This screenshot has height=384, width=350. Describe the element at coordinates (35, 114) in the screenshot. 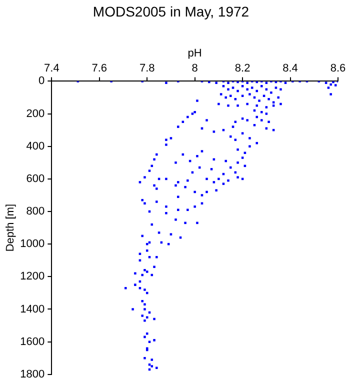

I see `y-tick-label: 200` at that location.